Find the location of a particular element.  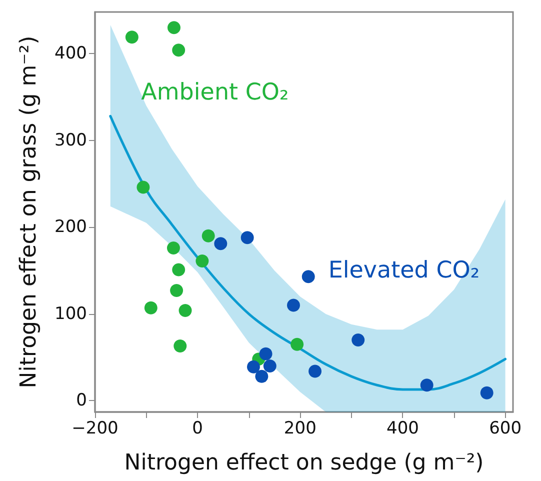

series-label: Ambient CO₂ is located at coordinates (215, 93).